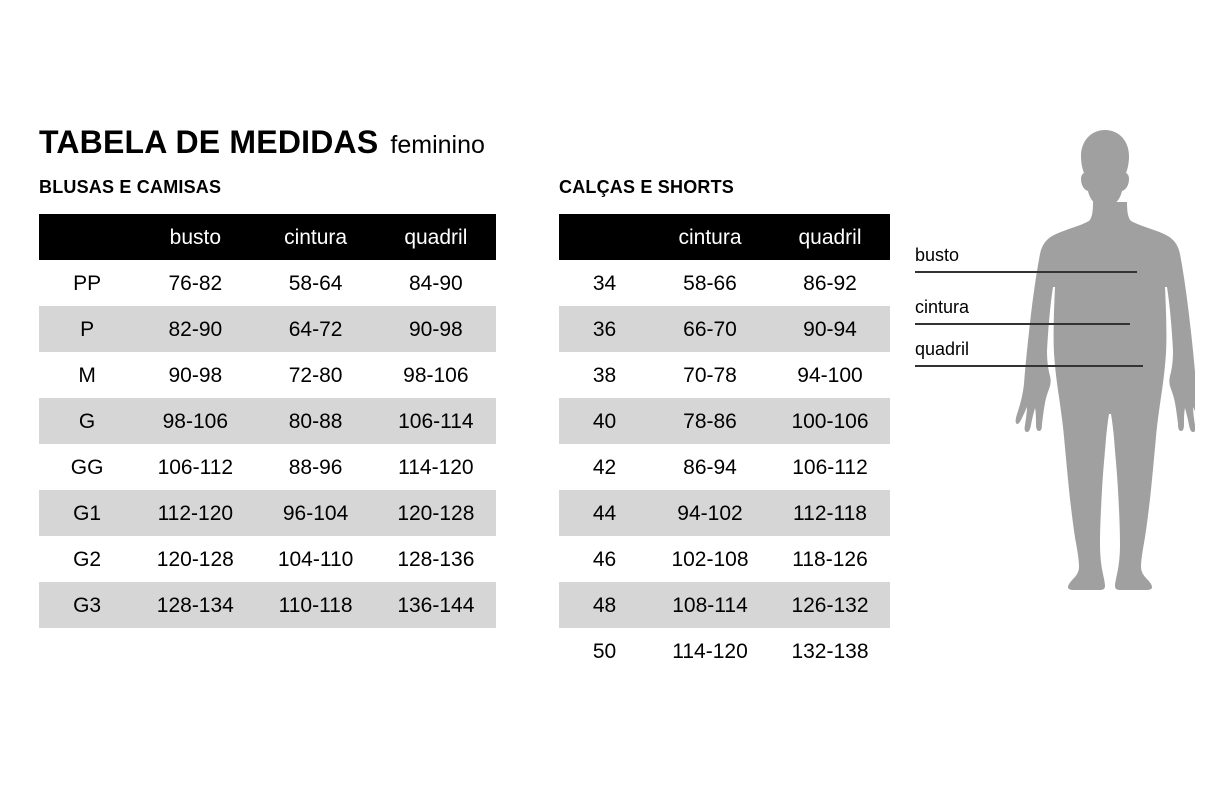 This screenshot has width=1213, height=790. Describe the element at coordinates (604, 375) in the screenshot. I see `cell-size: 38` at that location.